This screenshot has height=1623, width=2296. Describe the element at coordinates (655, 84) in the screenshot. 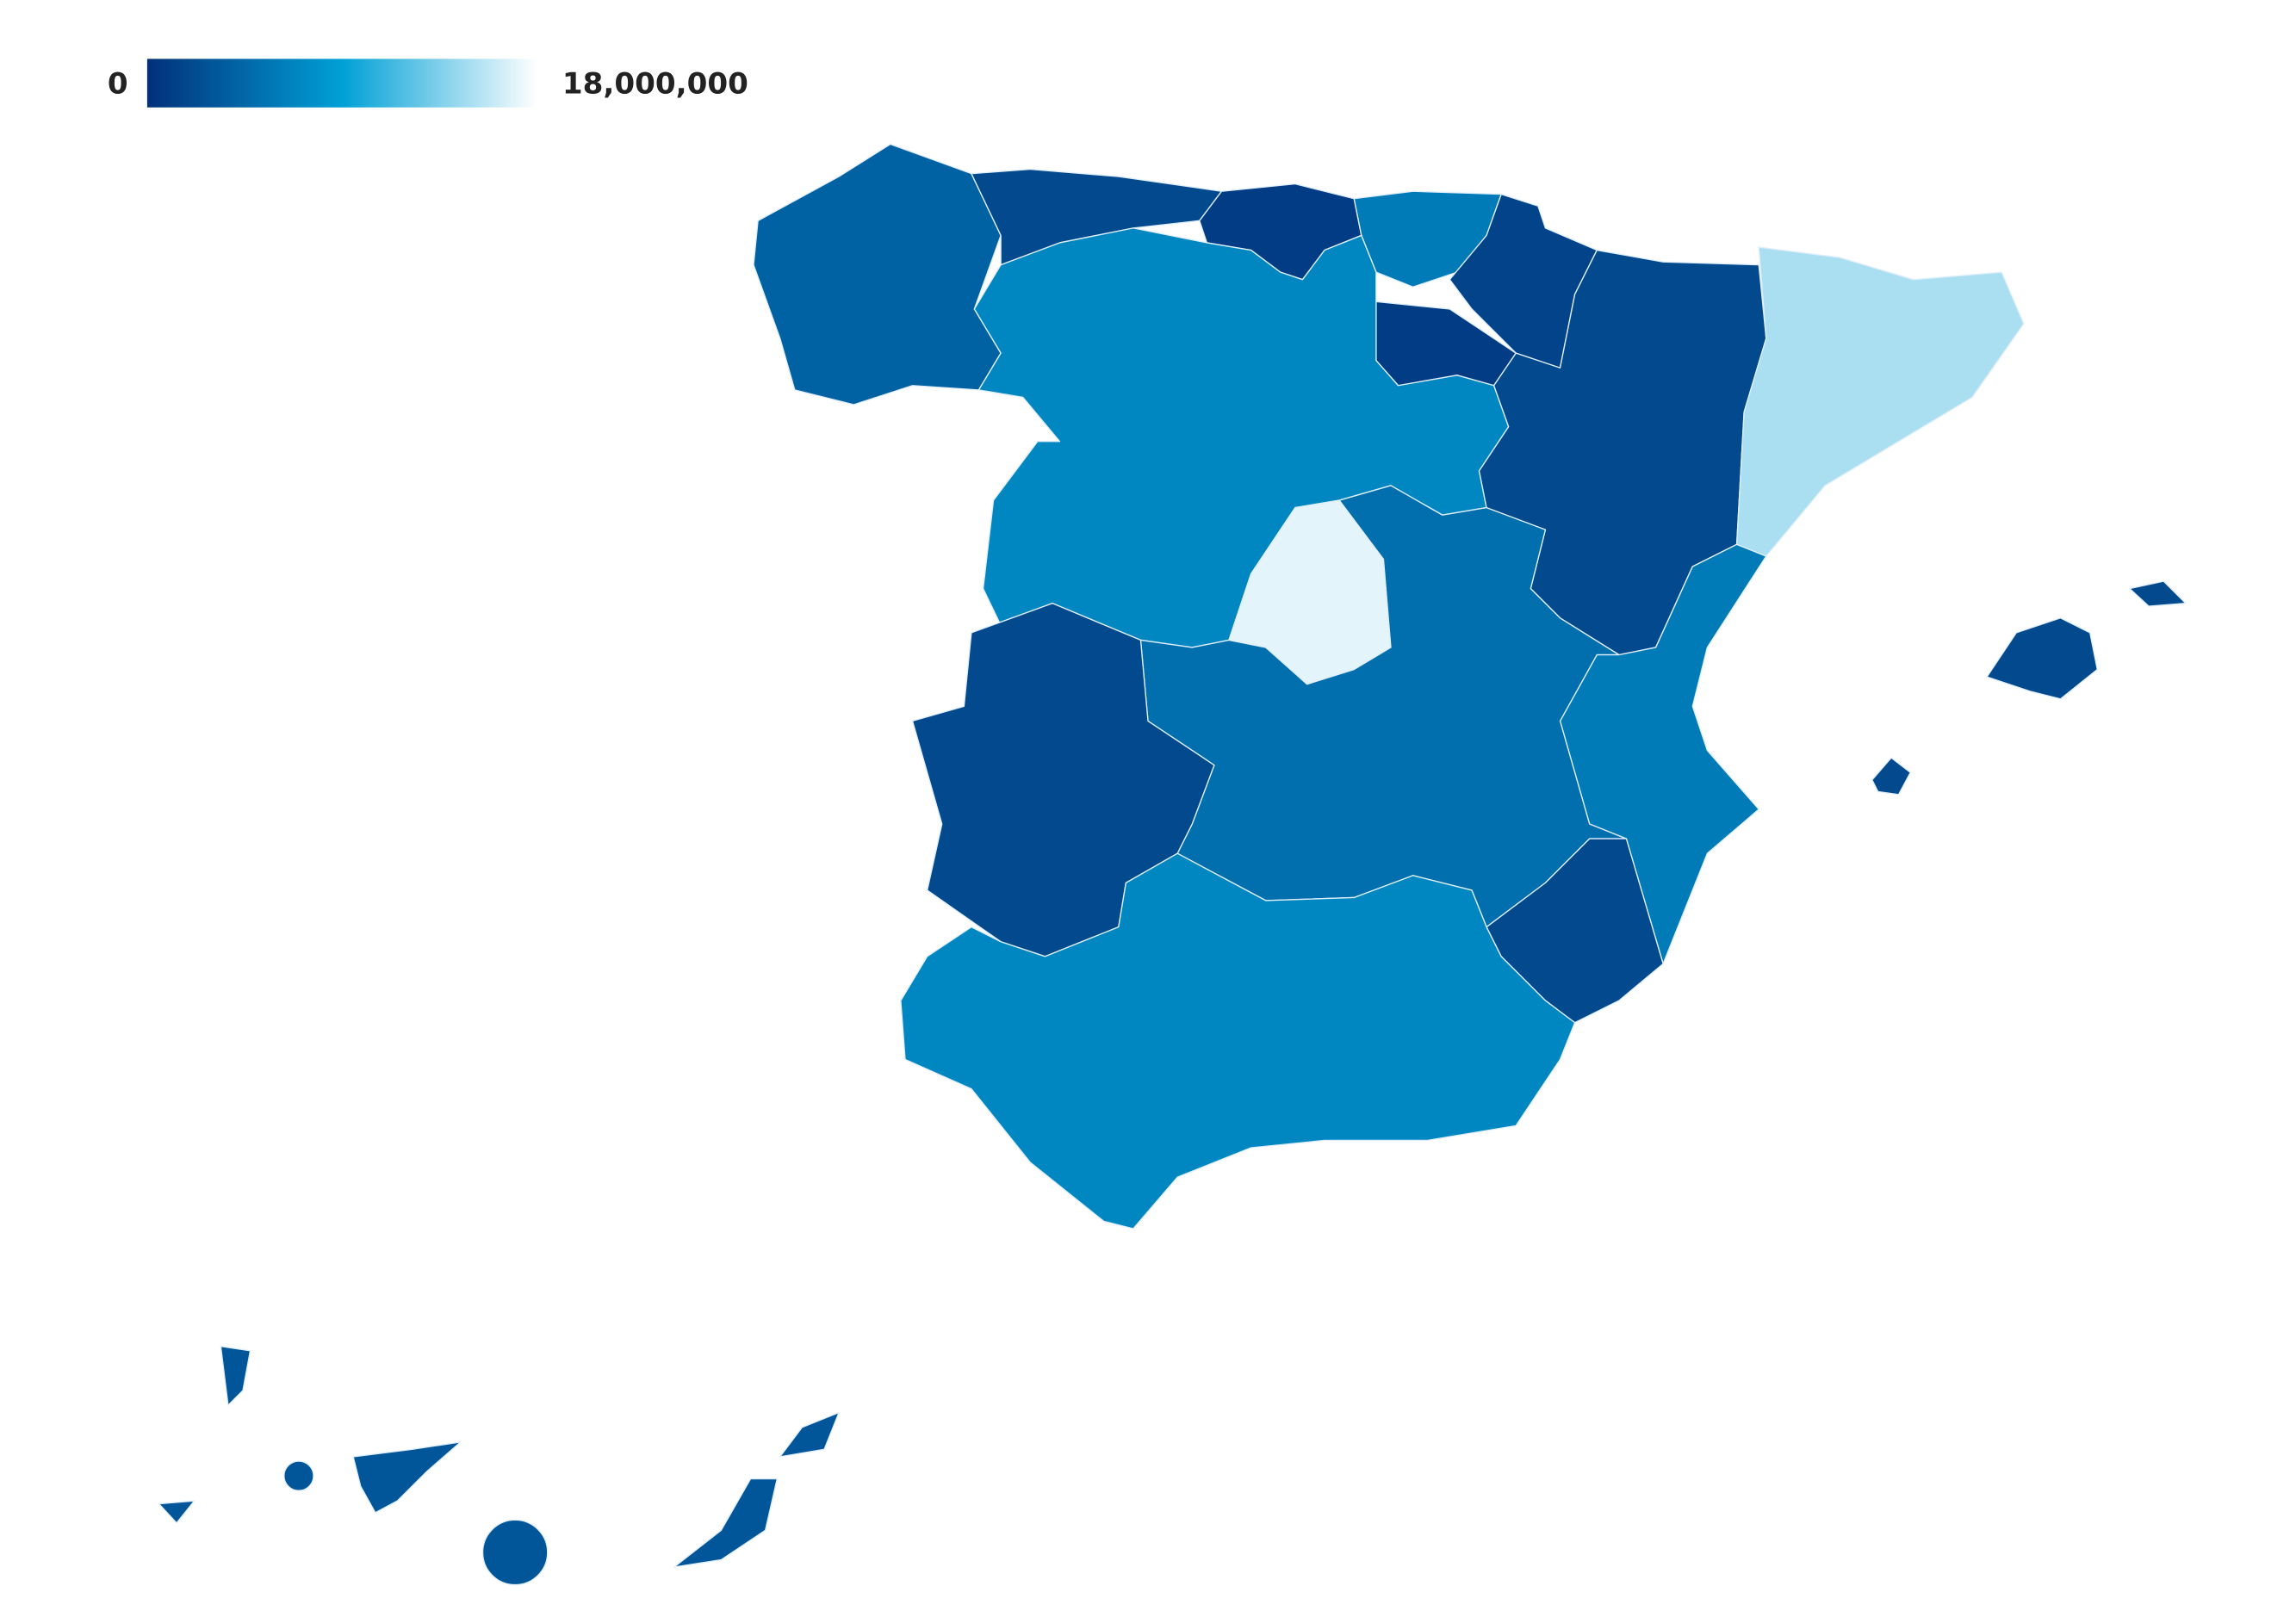

I see `legend-max-label: 18,000,000` at that location.